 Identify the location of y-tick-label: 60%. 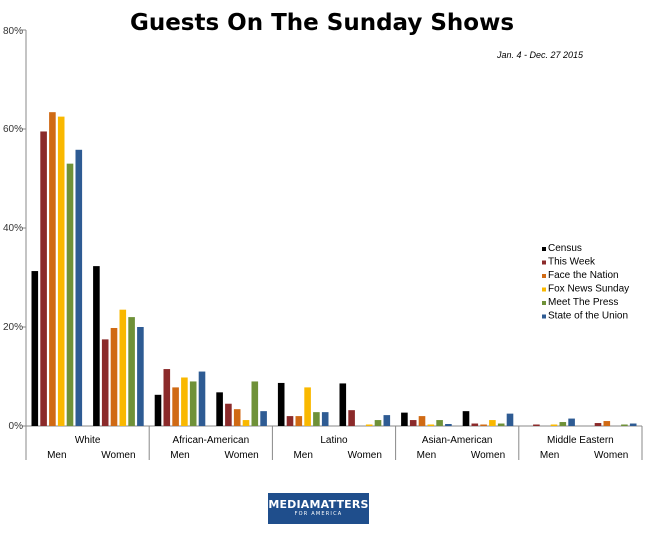
(13, 129).